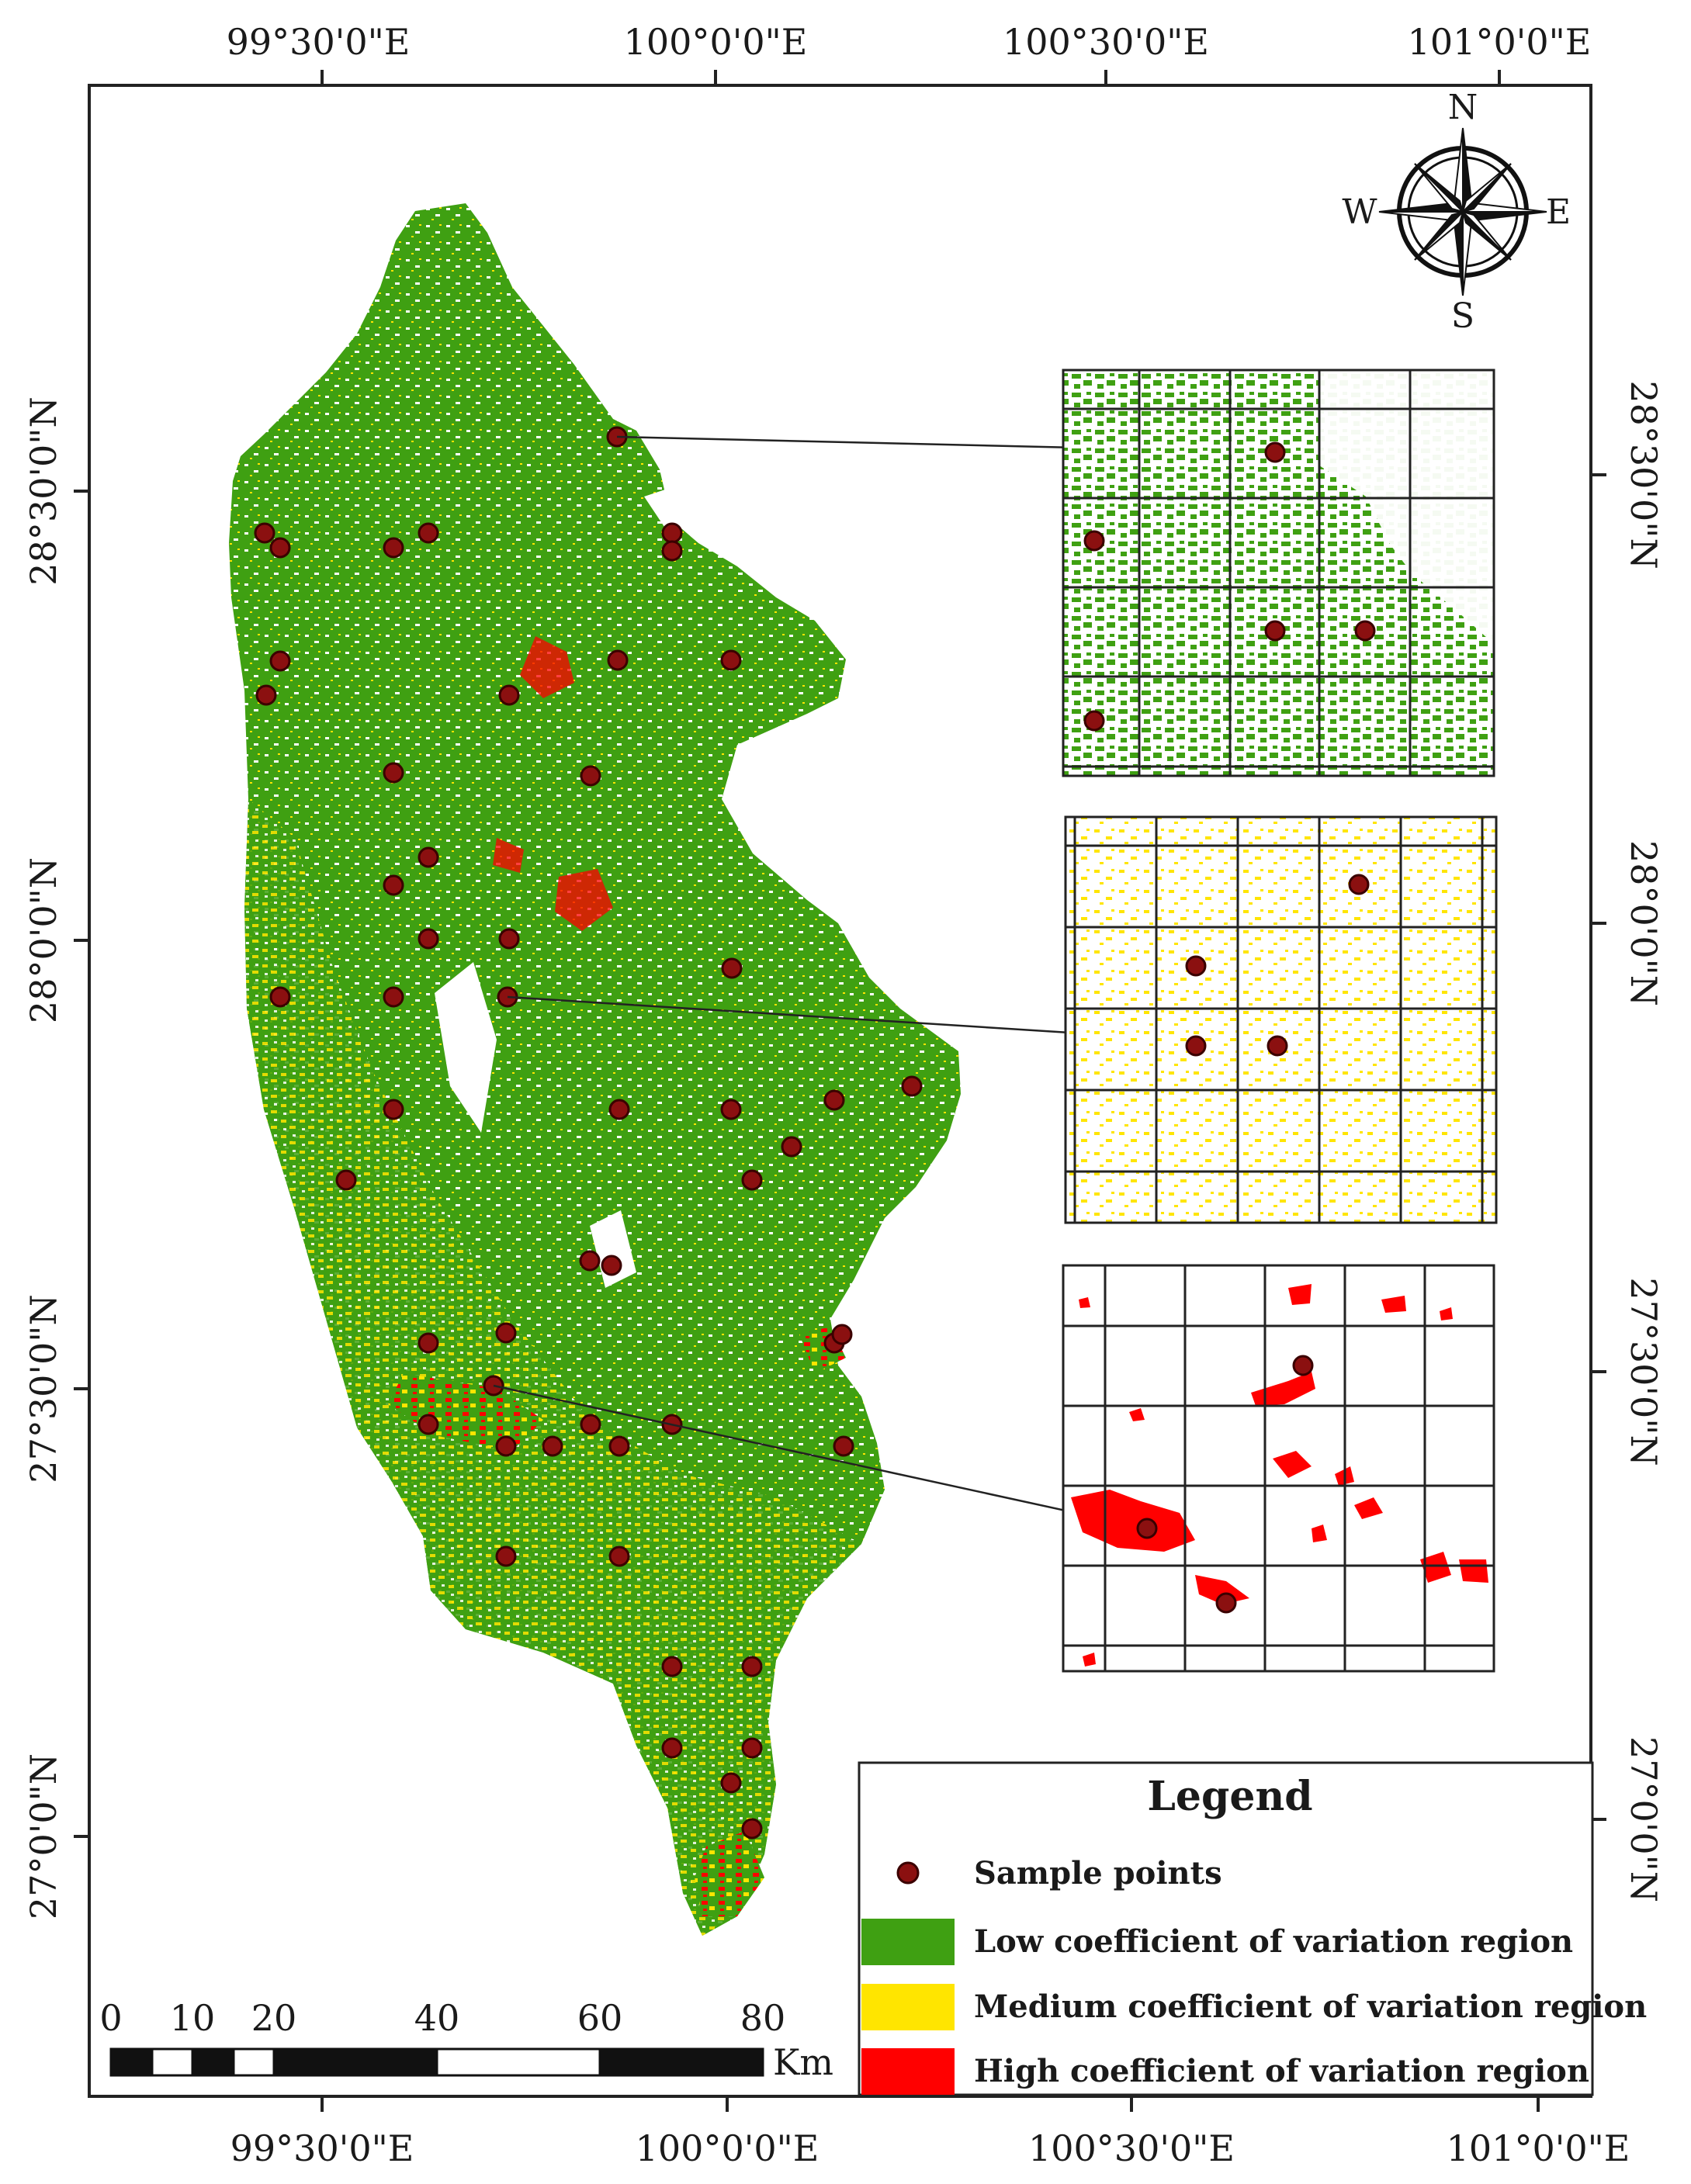 The height and width of the screenshot is (2184, 1691). What do you see at coordinates (193, 2018) in the screenshot?
I see `scale-tick-10: 10` at bounding box center [193, 2018].